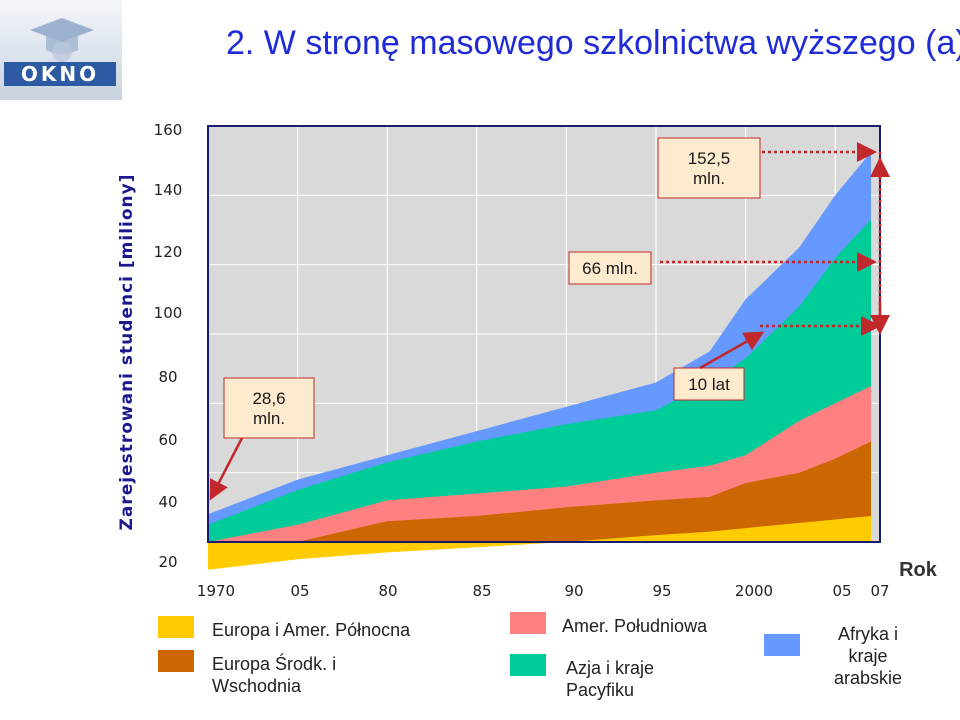 The image size is (960, 720). What do you see at coordinates (127, 352) in the screenshot?
I see `y-axis-label: Zarejestrowani studenci [miliony]` at bounding box center [127, 352].